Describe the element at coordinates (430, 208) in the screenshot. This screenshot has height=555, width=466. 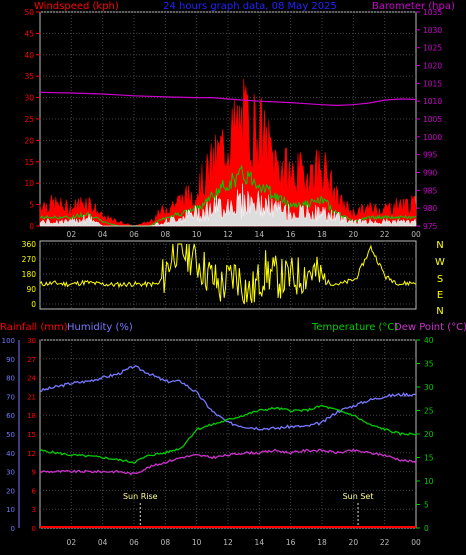
I see `barometer-tick-label: 980` at that location.